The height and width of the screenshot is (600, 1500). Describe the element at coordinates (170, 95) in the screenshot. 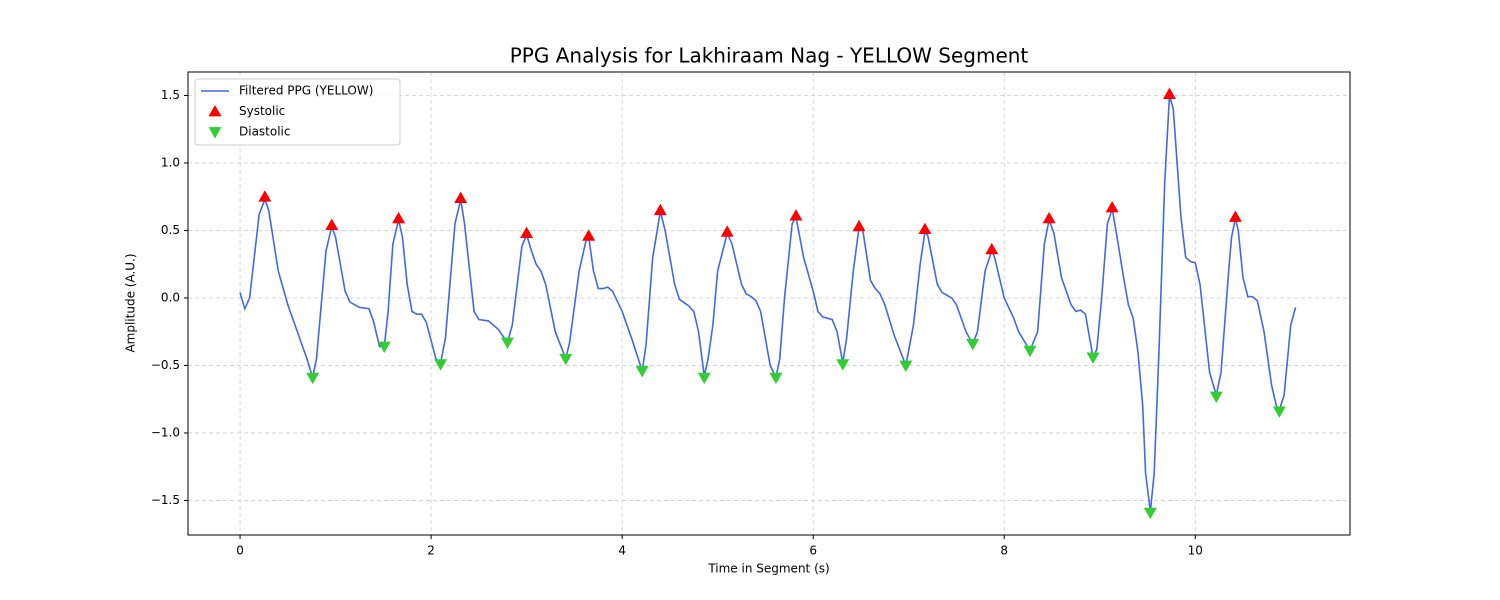

I see `y-tick-label: 1.5` at that location.